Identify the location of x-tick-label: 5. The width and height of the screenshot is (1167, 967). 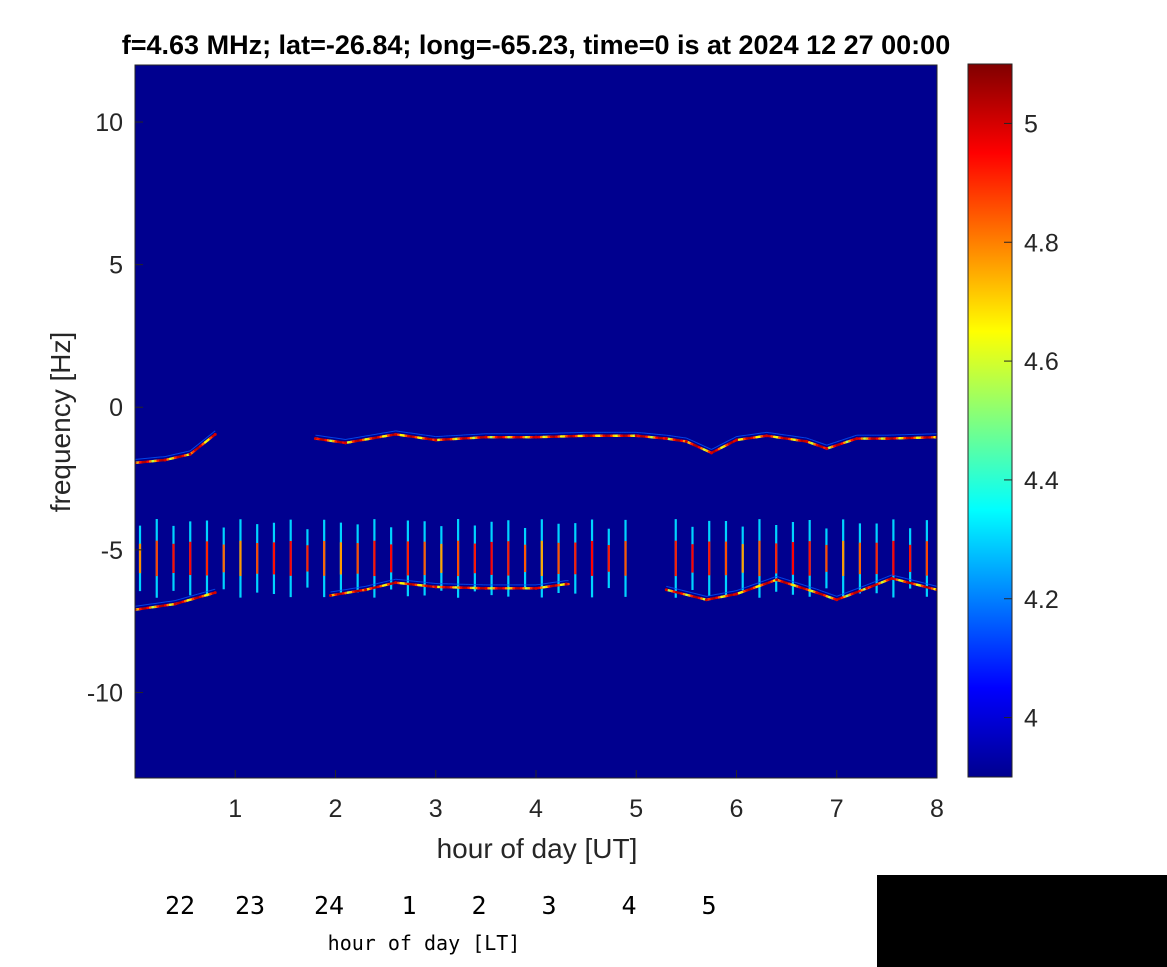
(636, 809).